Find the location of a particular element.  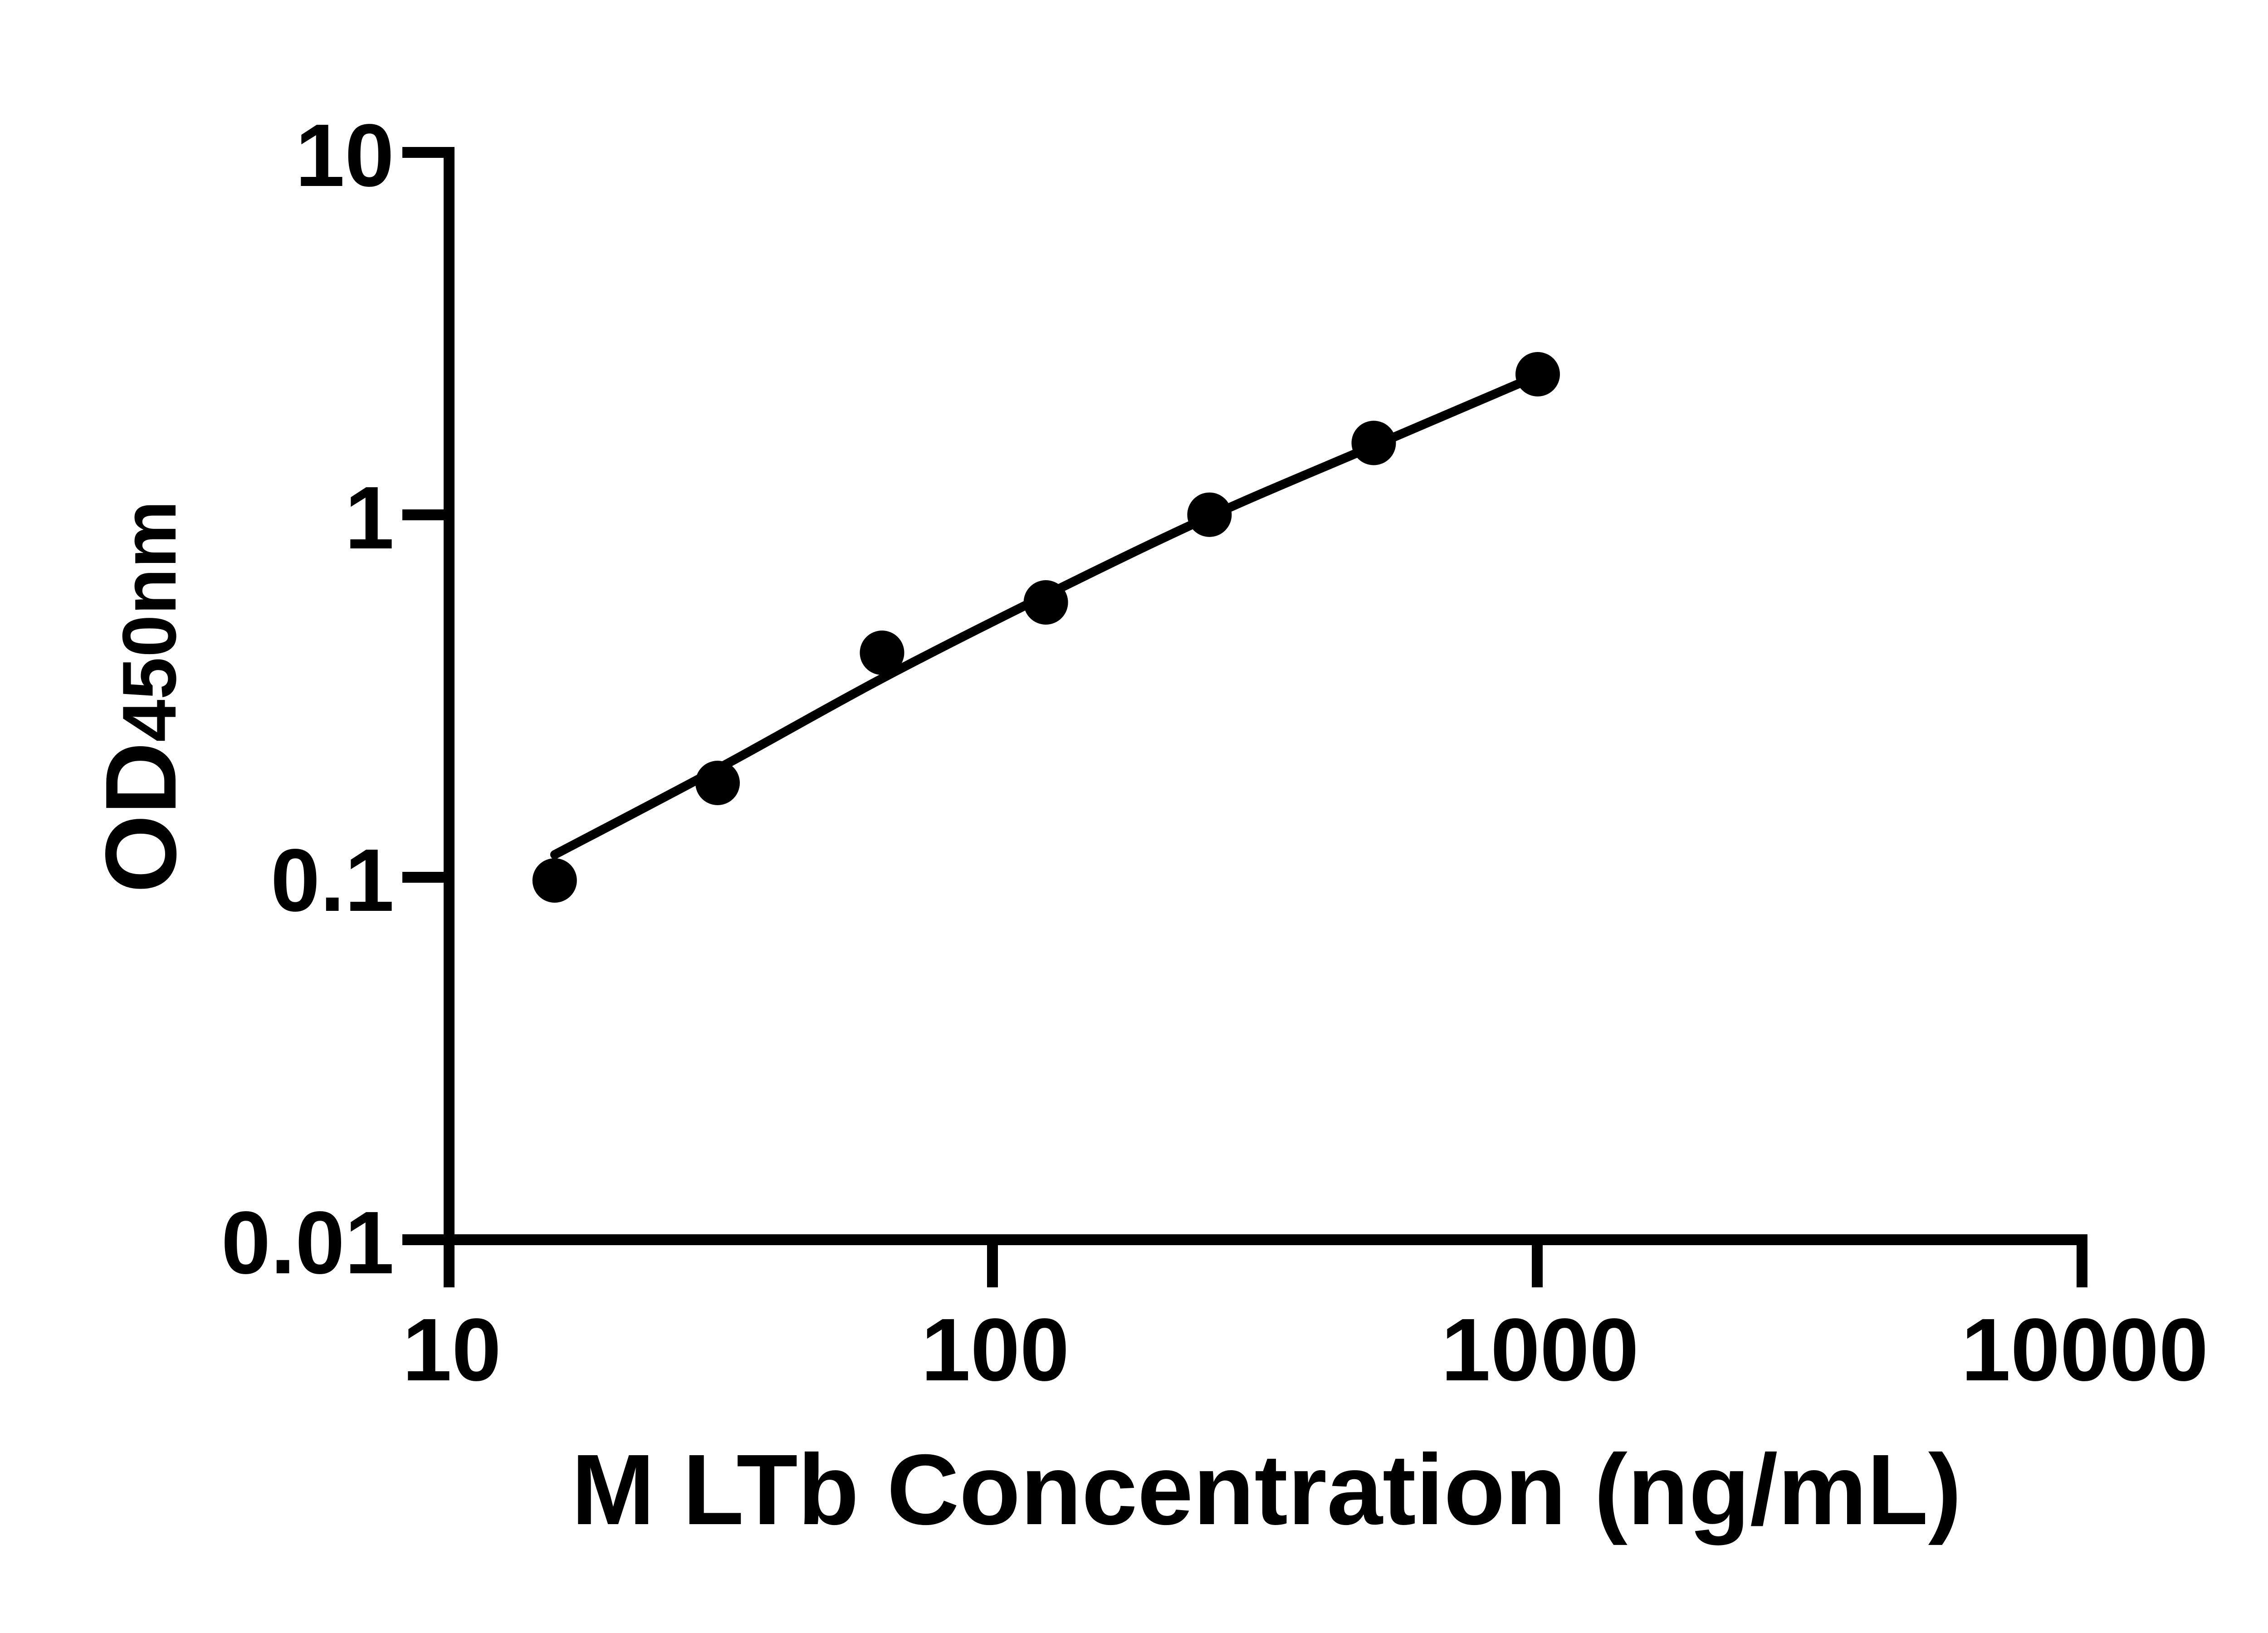

svg-text: 1 is located at coordinates (370, 517).